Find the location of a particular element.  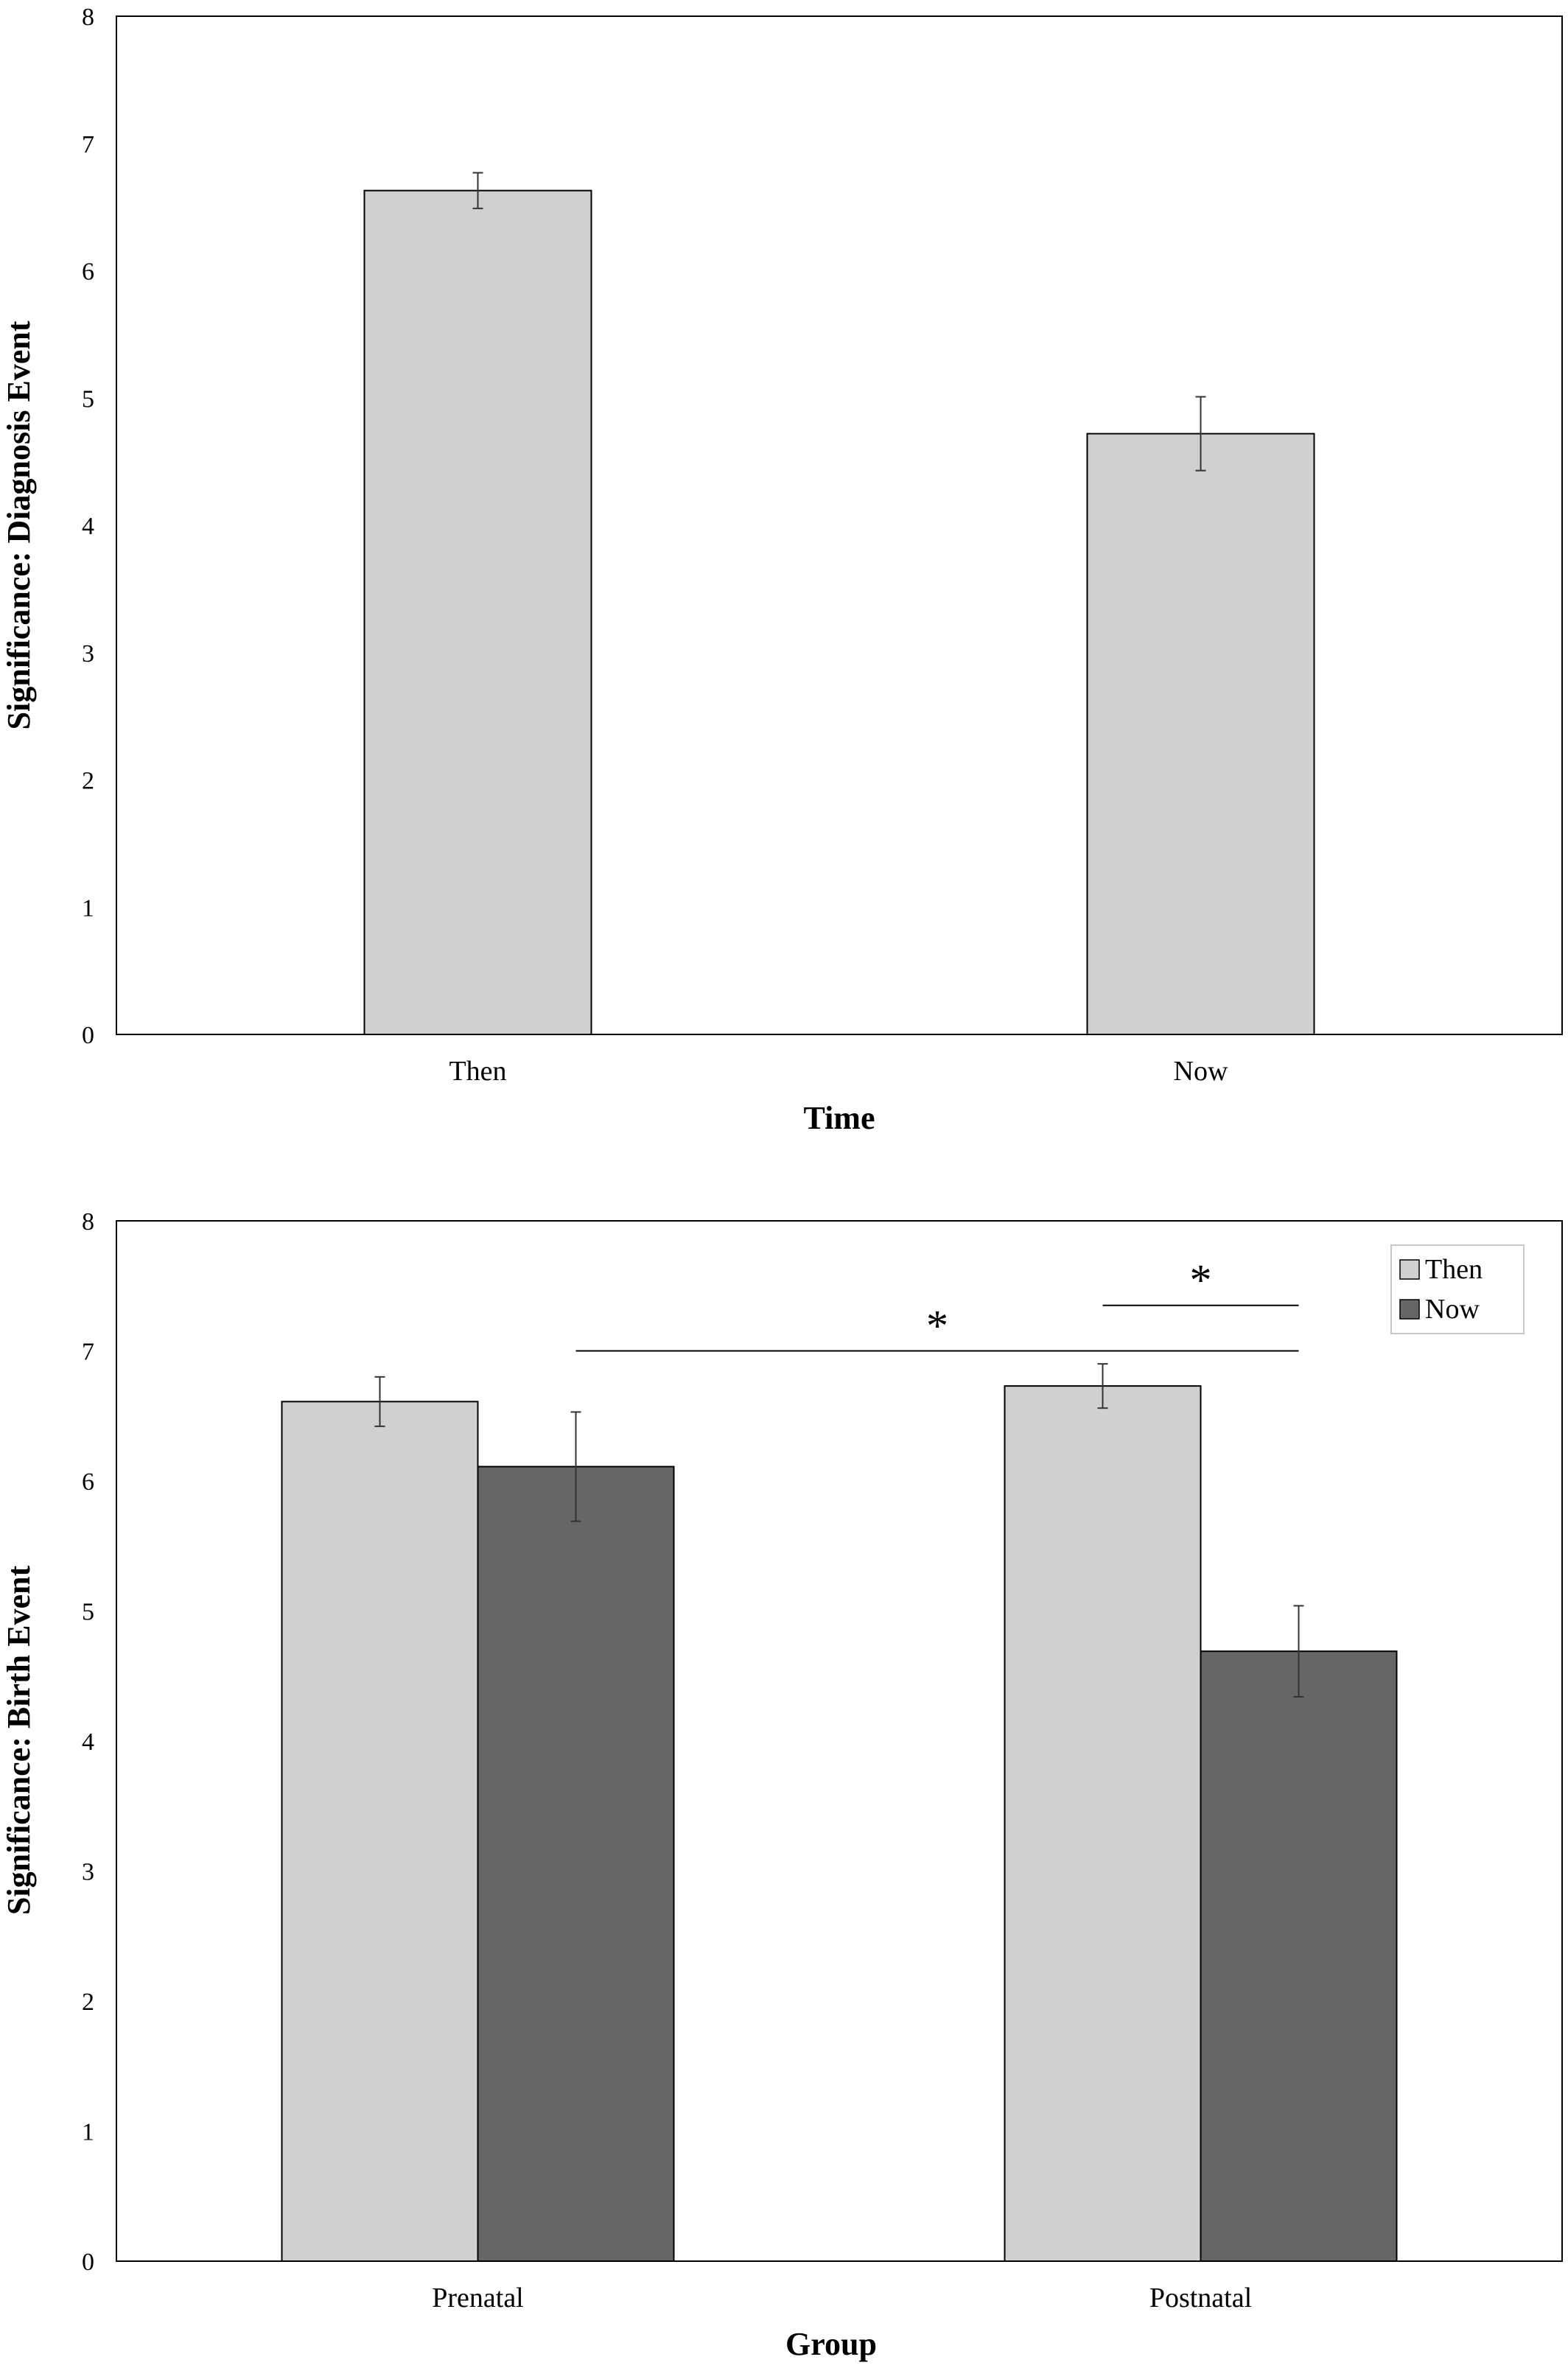

error-bar-prenatal-now is located at coordinates (575, 1466).